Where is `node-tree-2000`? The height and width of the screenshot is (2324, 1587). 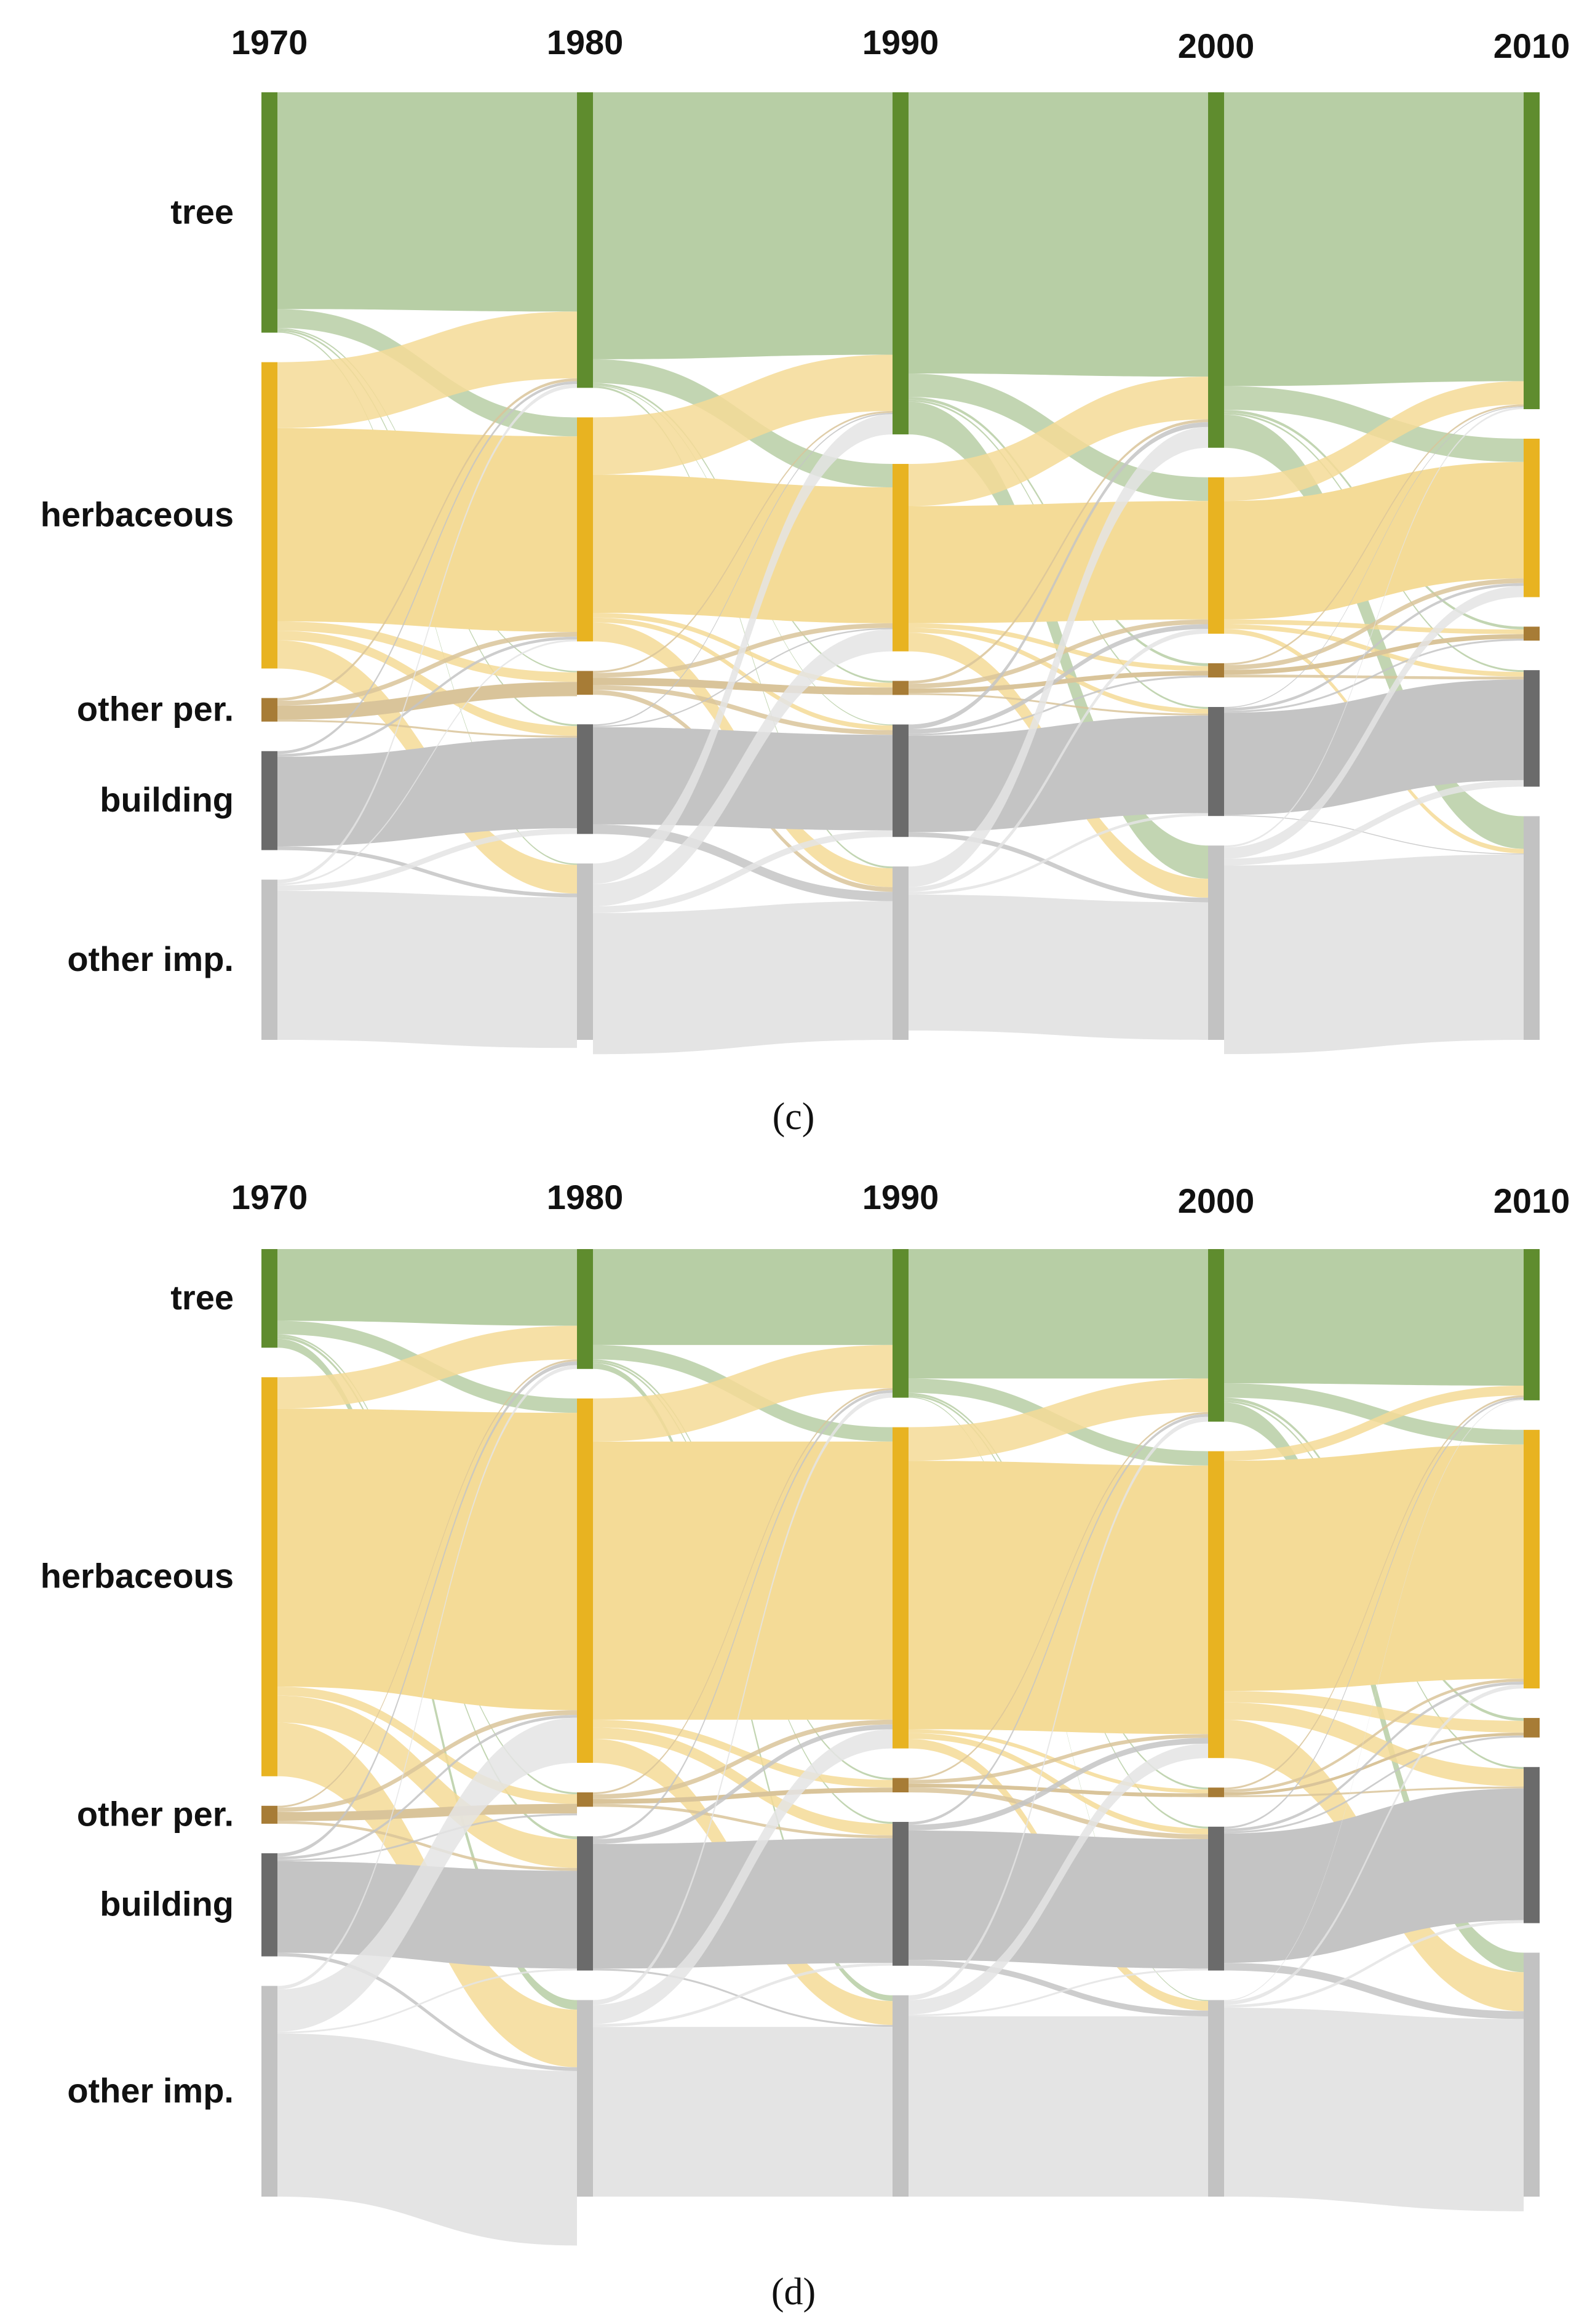 node-tree-2000 is located at coordinates (1216, 1335).